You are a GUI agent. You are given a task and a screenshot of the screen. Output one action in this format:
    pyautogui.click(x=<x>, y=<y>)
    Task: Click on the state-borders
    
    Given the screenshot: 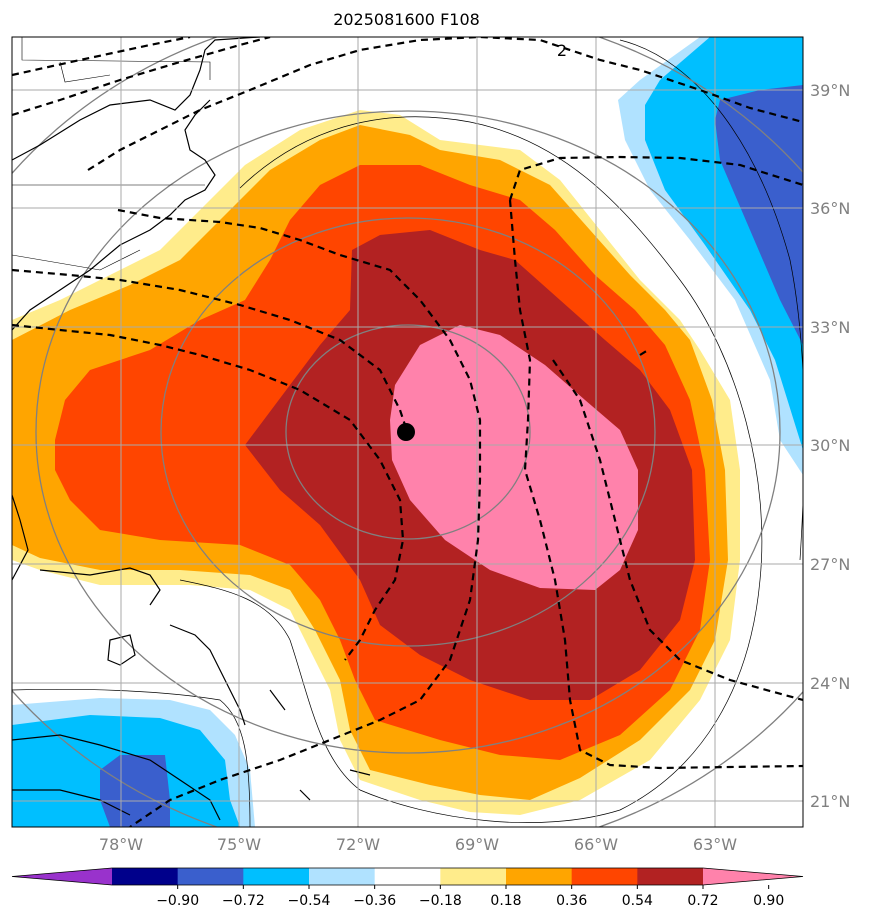 What is the action you would take?
    pyautogui.click(x=111, y=154)
    